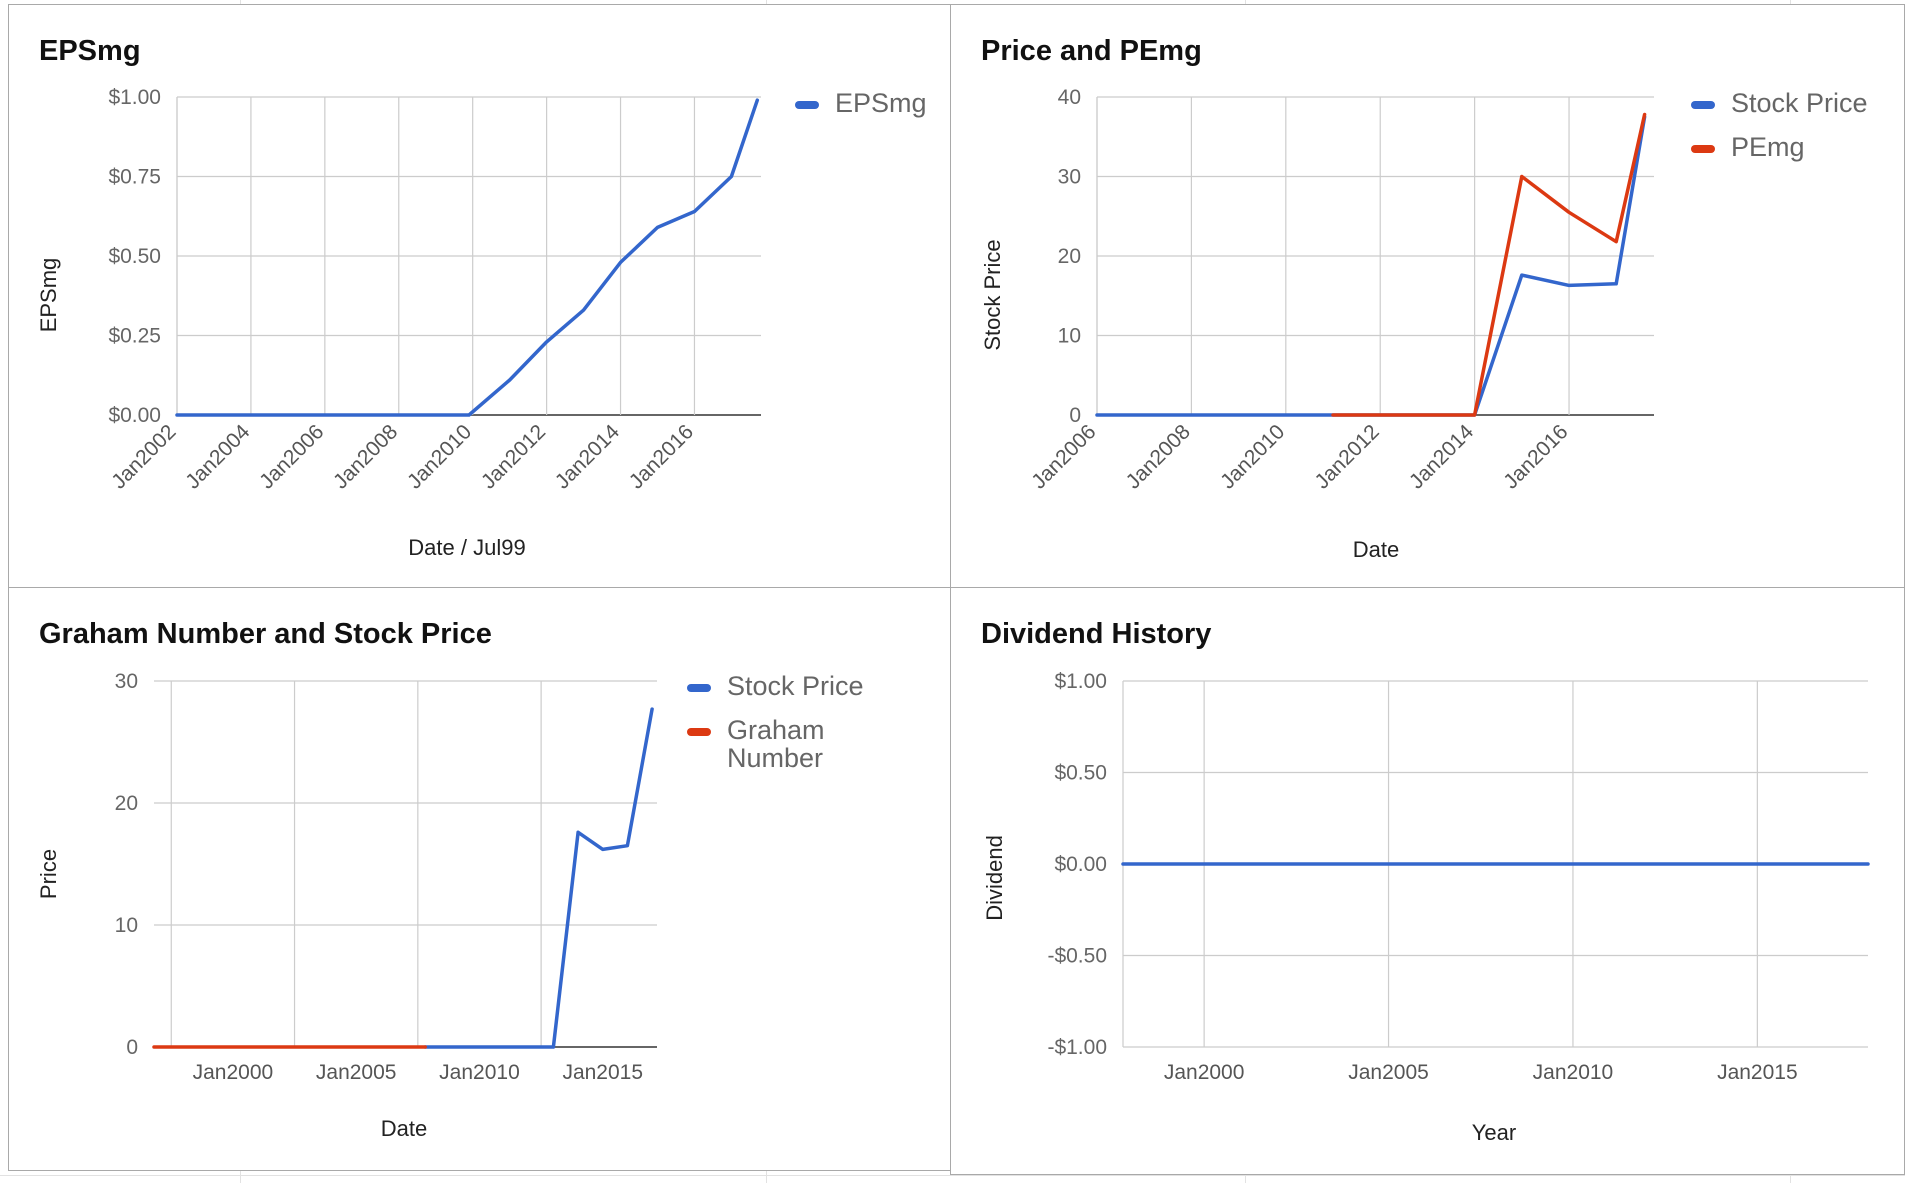 The width and height of the screenshot is (1905, 1183). What do you see at coordinates (1077, 956) in the screenshot?
I see `y-tick-label: -$0.50` at bounding box center [1077, 956].